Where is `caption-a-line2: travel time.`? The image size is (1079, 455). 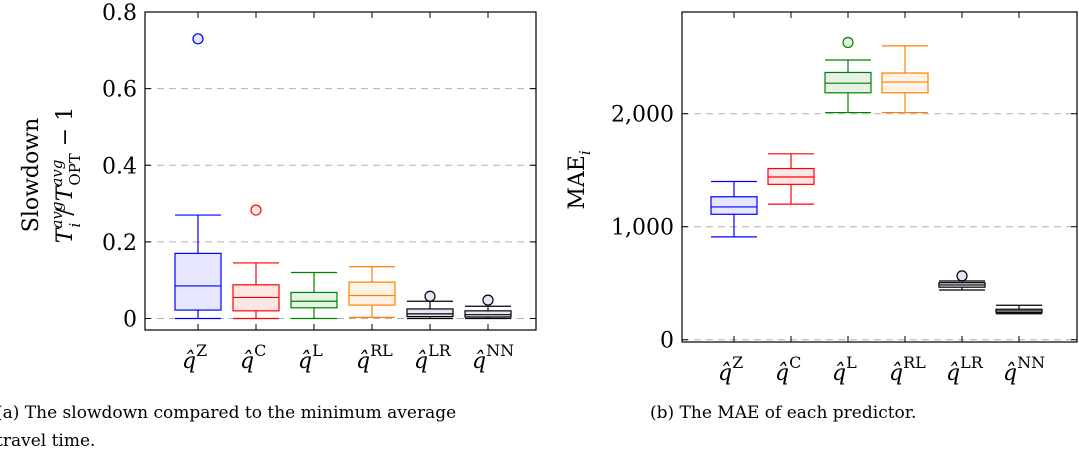
caption-a-line2: travel time. is located at coordinates (47, 441).